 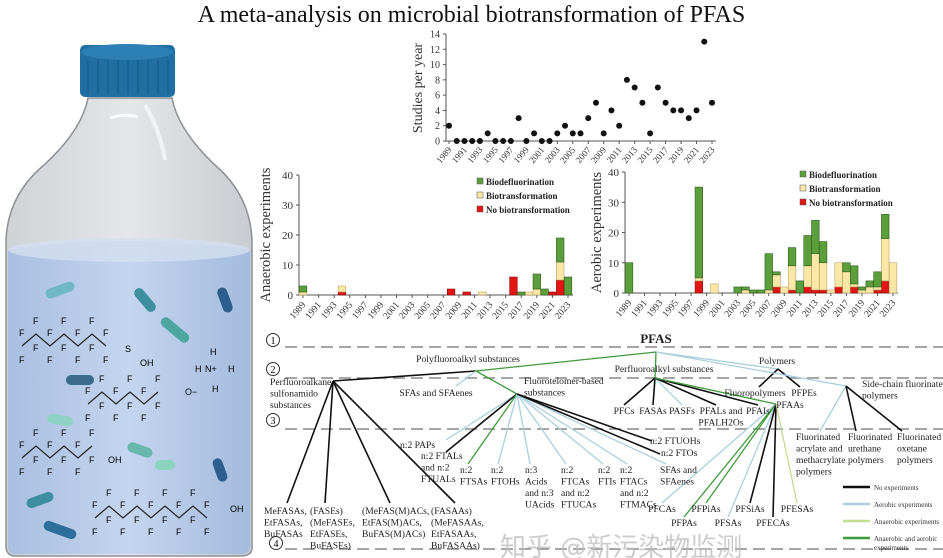 I want to click on y-axis-label: Aerobic experiments, so click(x=597, y=233).